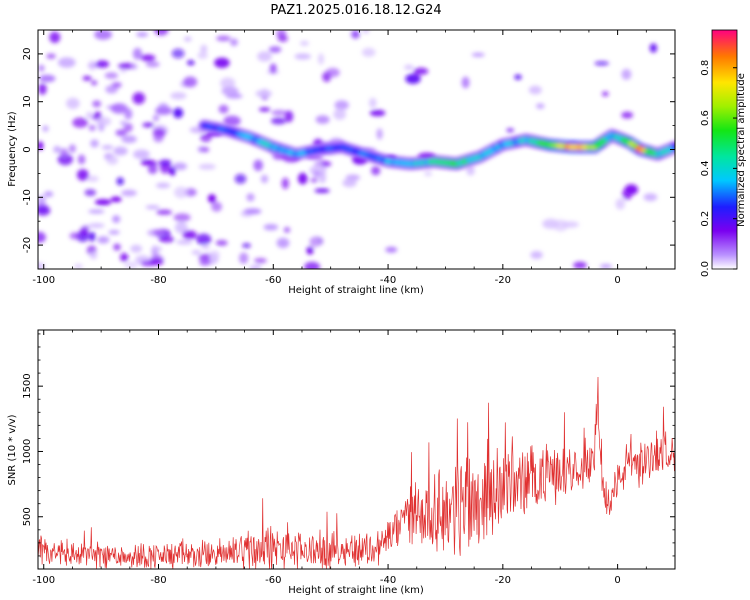 Image resolution: width=750 pixels, height=600 pixels. I want to click on colorbar-ticks: 0.0 0.2 0.4 0.6 0.8, so click(718, 168).